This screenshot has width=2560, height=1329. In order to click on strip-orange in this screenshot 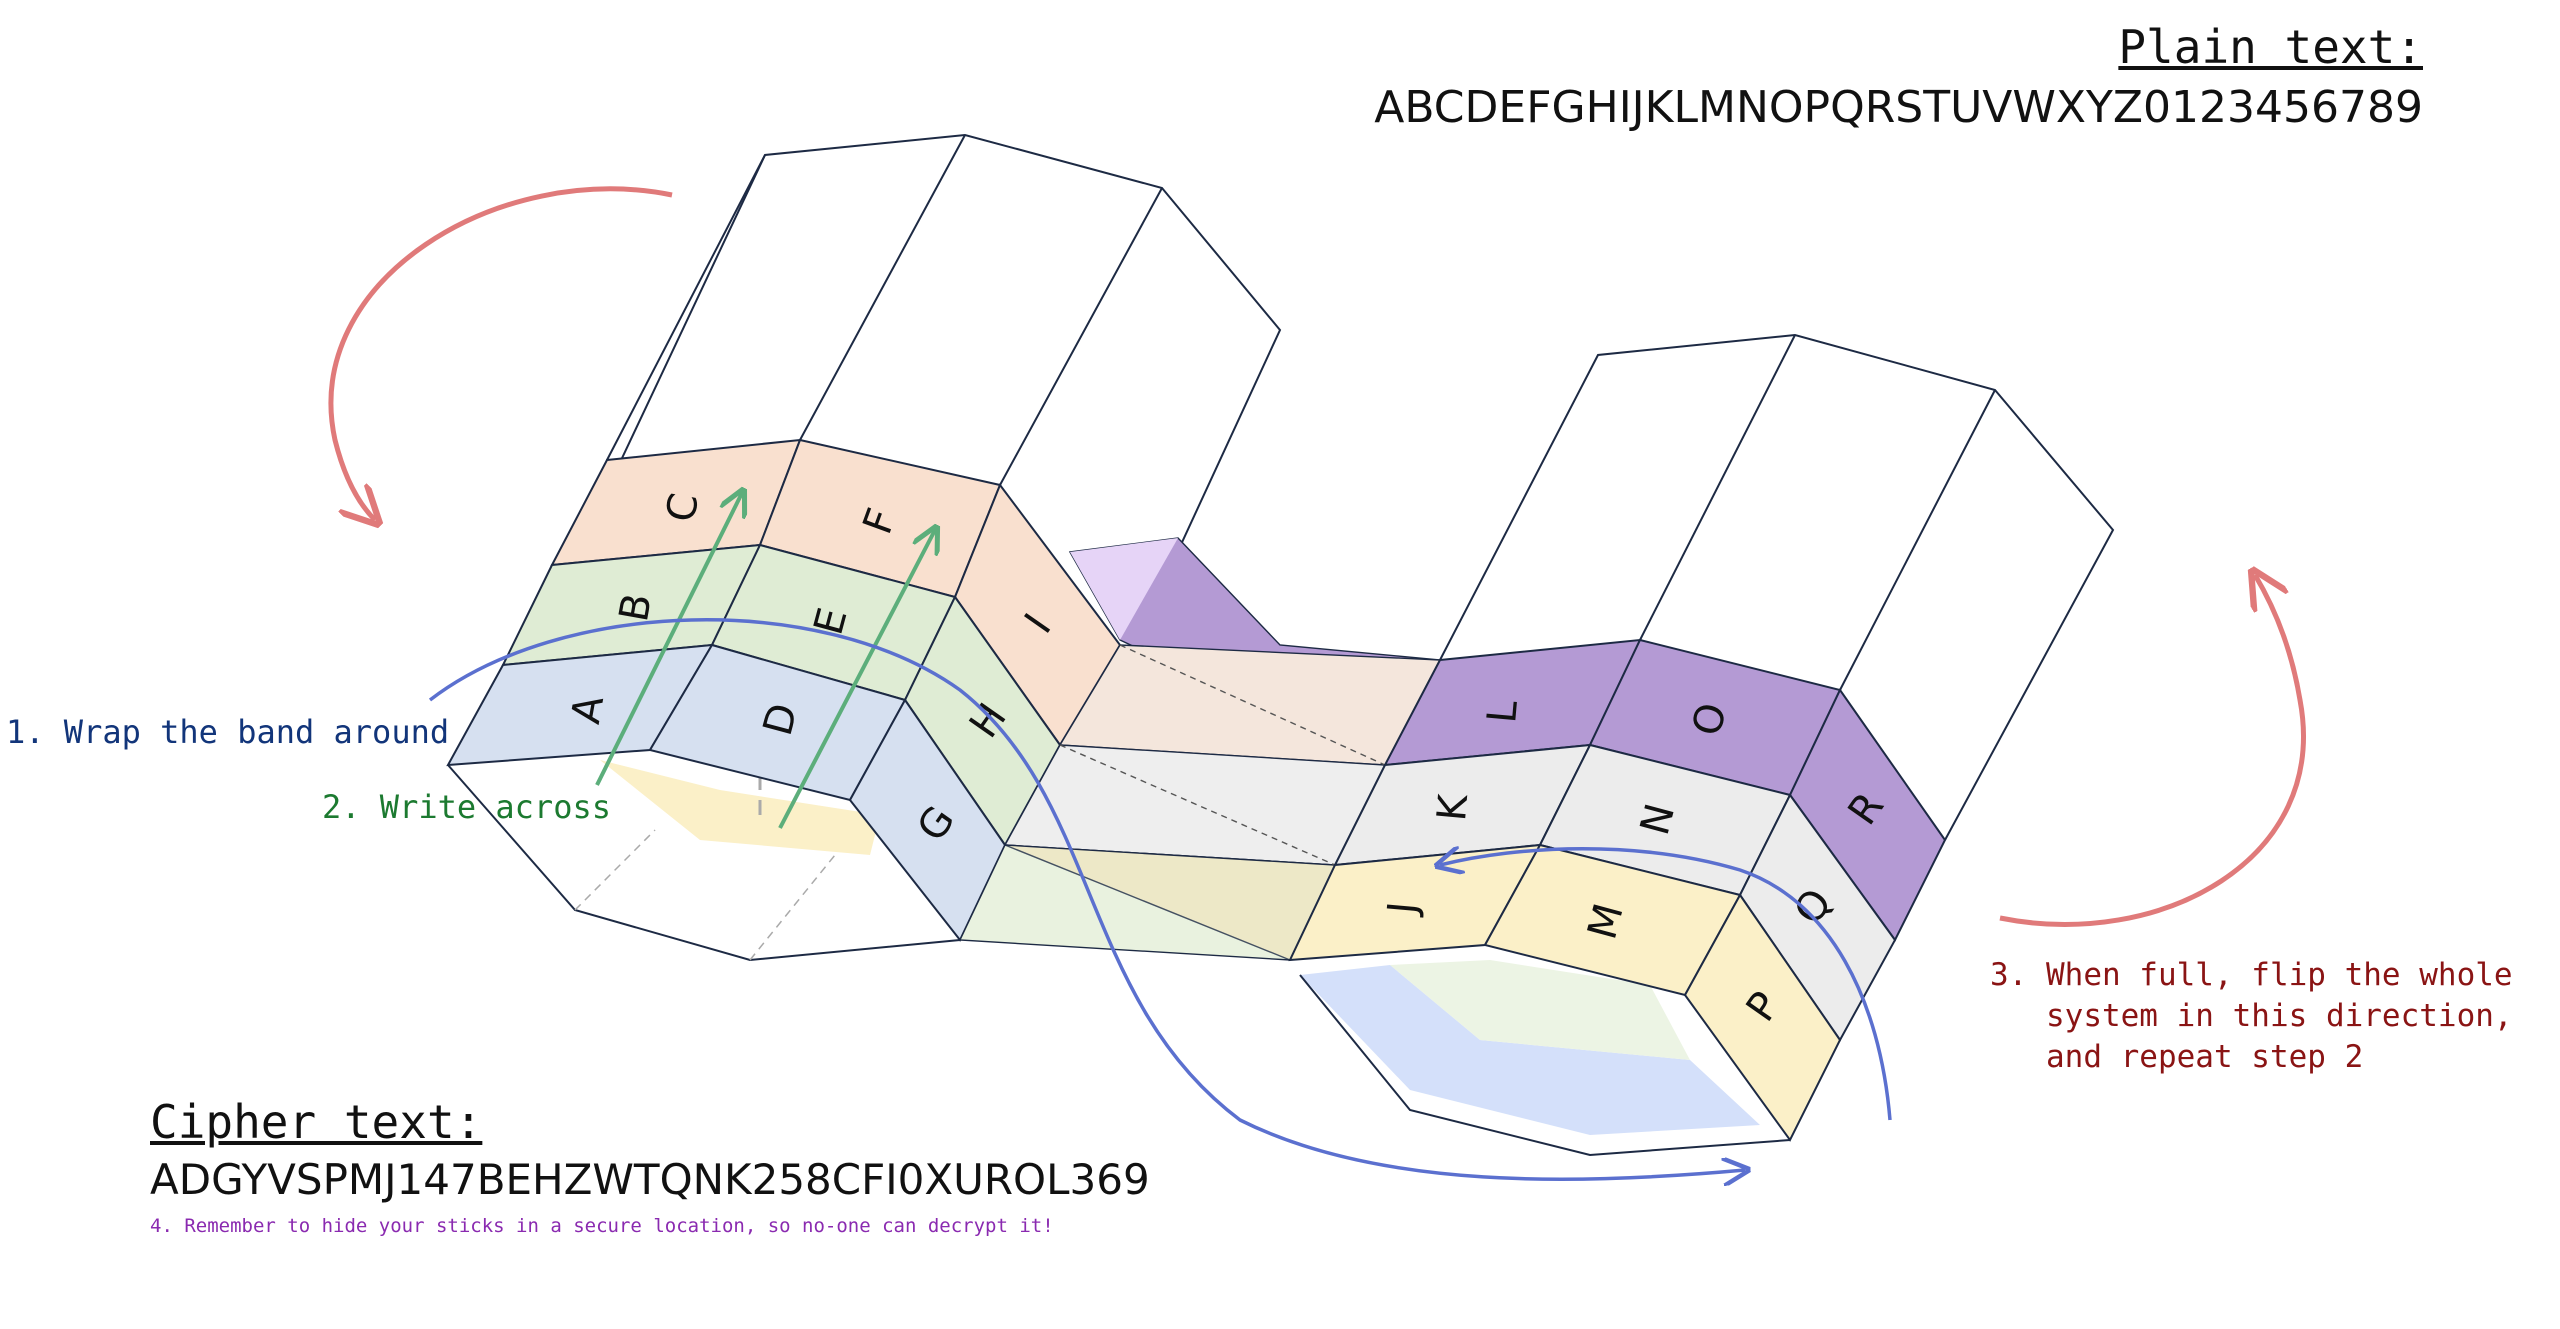, I will do `click(1250, 705)`.